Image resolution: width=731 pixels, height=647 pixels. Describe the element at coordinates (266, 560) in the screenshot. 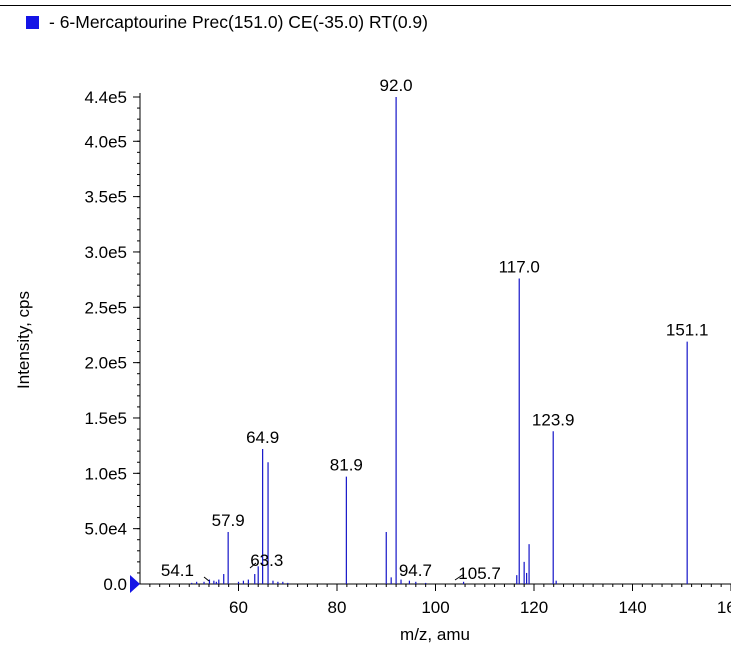

I see `peak-label: 63.3` at that location.